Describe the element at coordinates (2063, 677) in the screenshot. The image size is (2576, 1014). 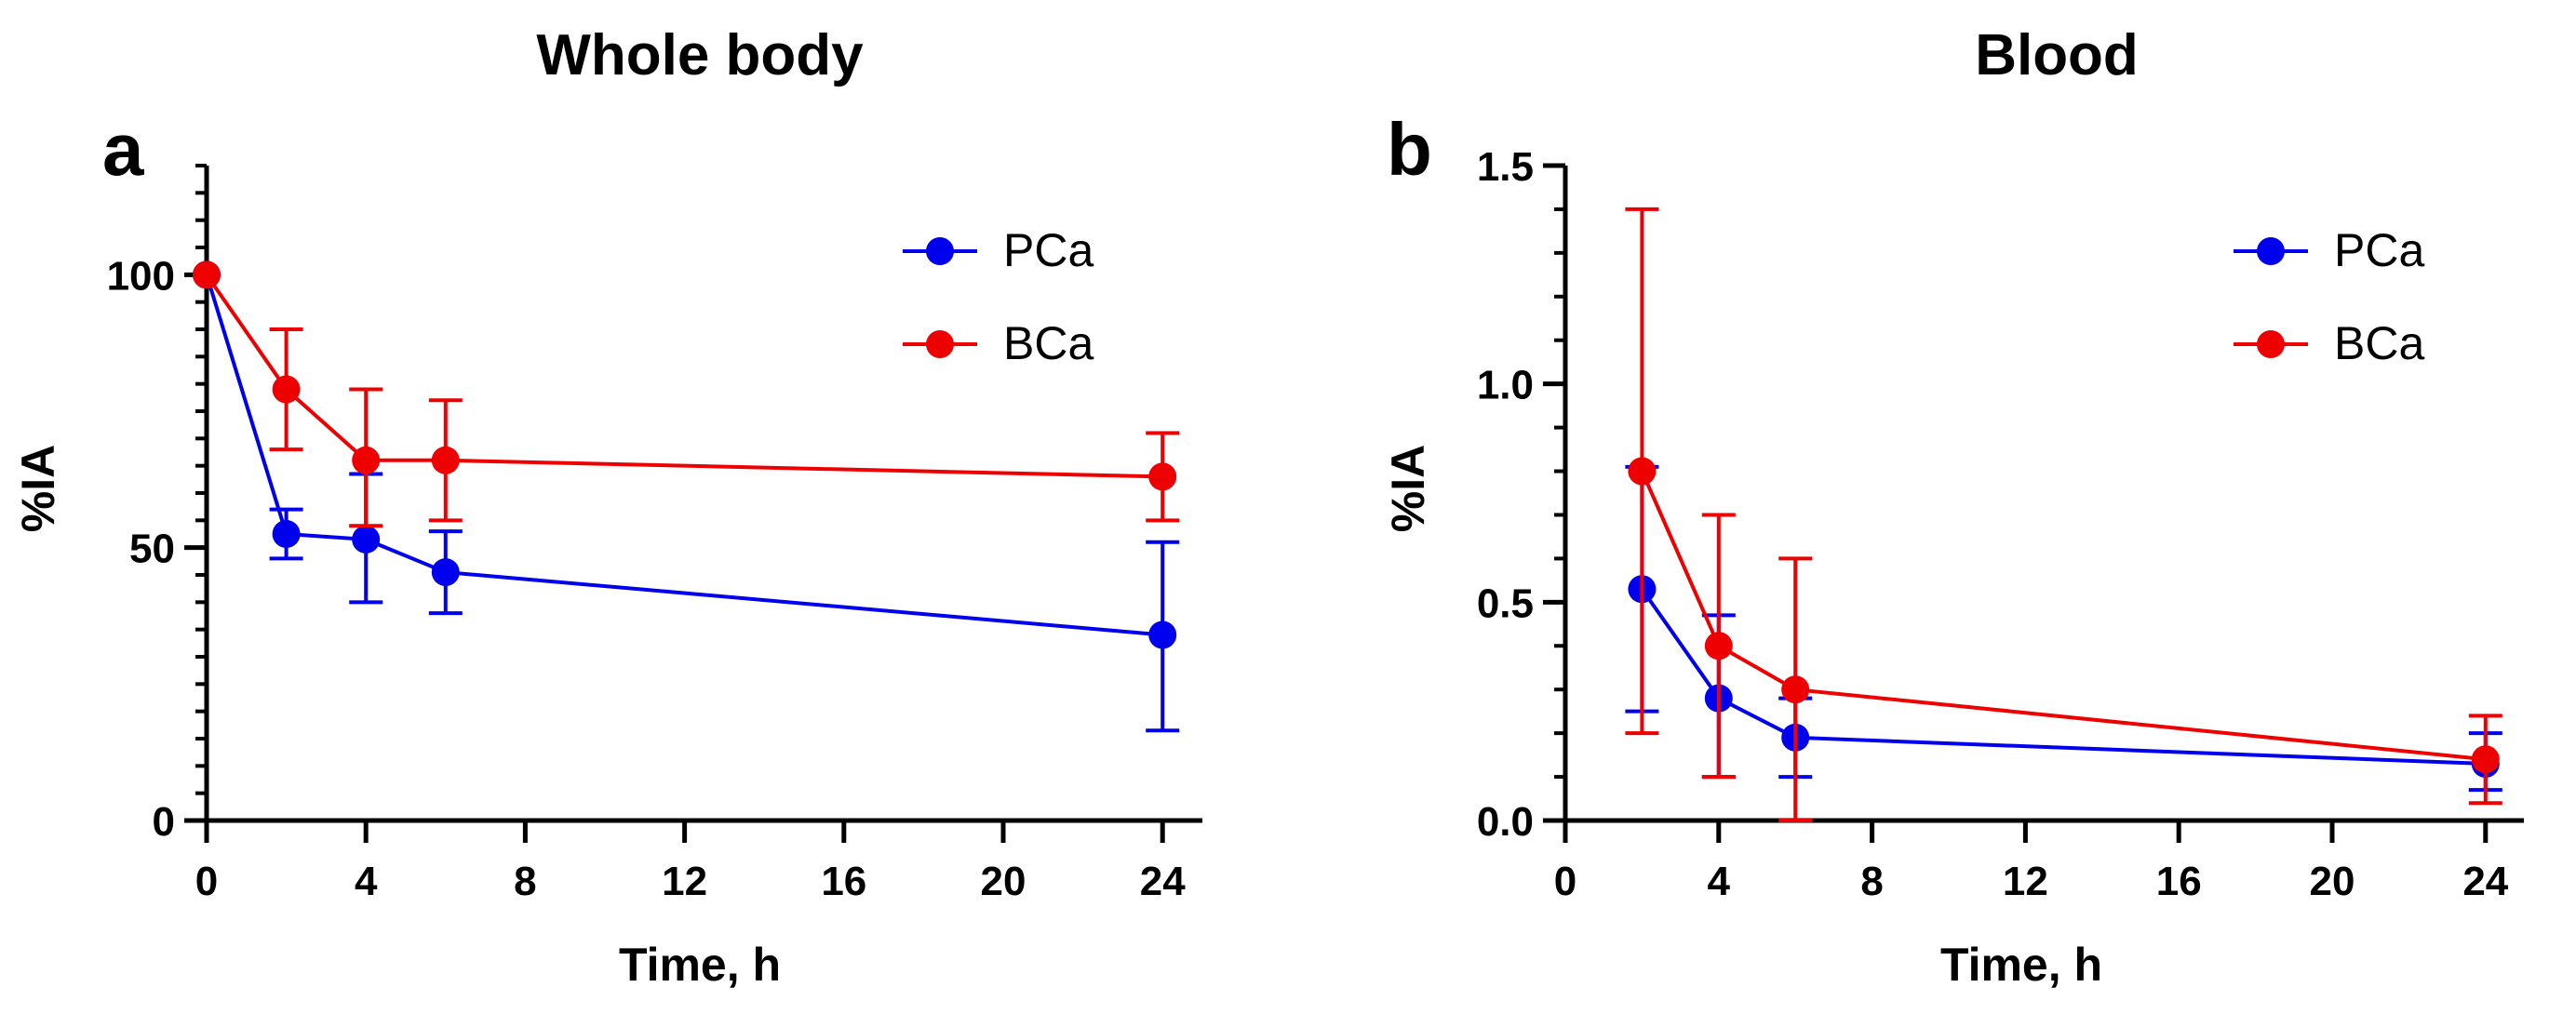
I see `series-line-pca` at that location.